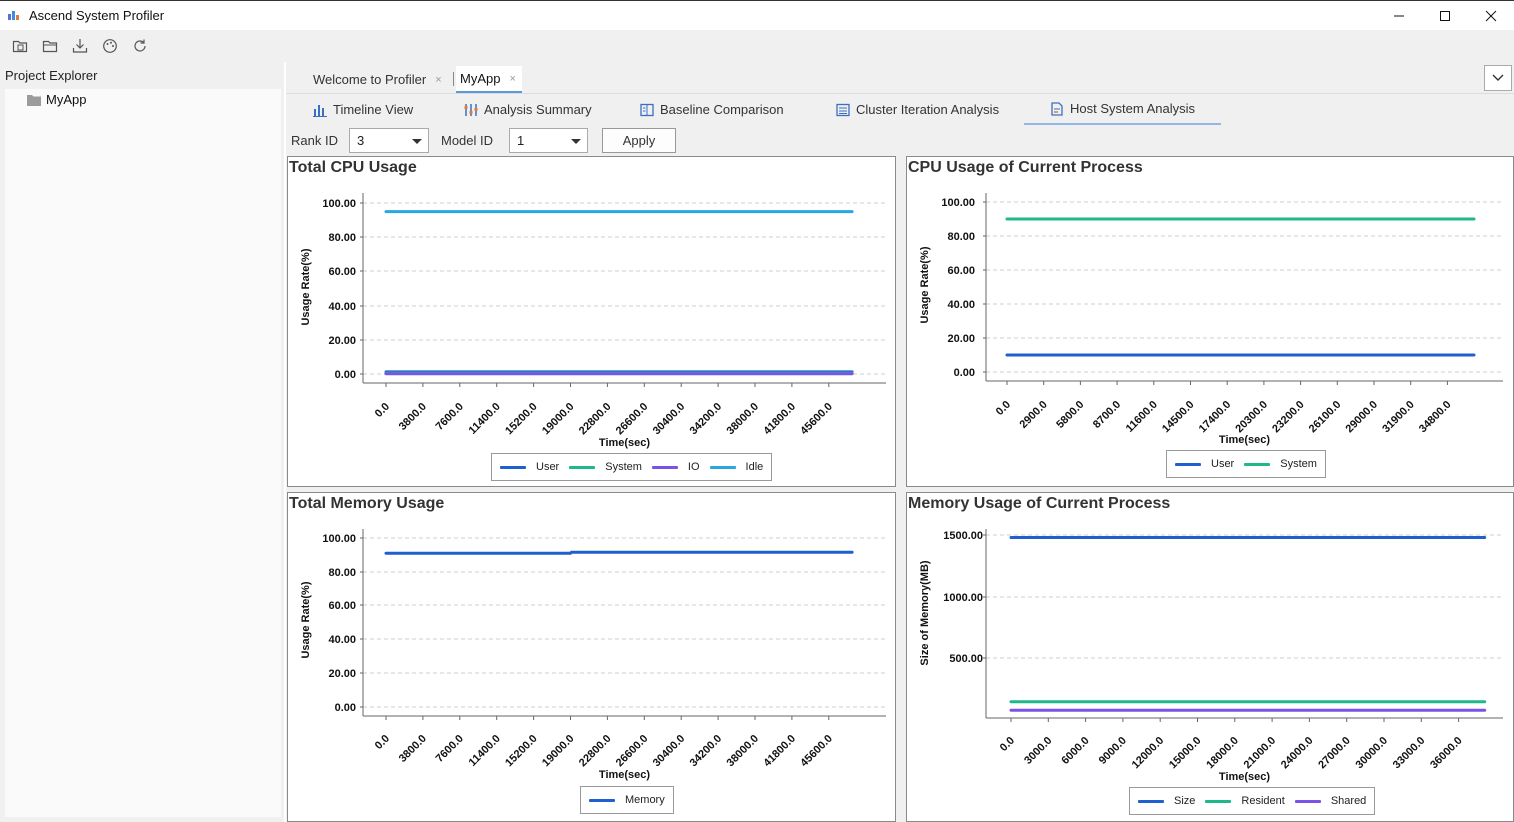  Describe the element at coordinates (1245, 801) in the screenshot. I see `legend-item-resident: Resident` at that location.